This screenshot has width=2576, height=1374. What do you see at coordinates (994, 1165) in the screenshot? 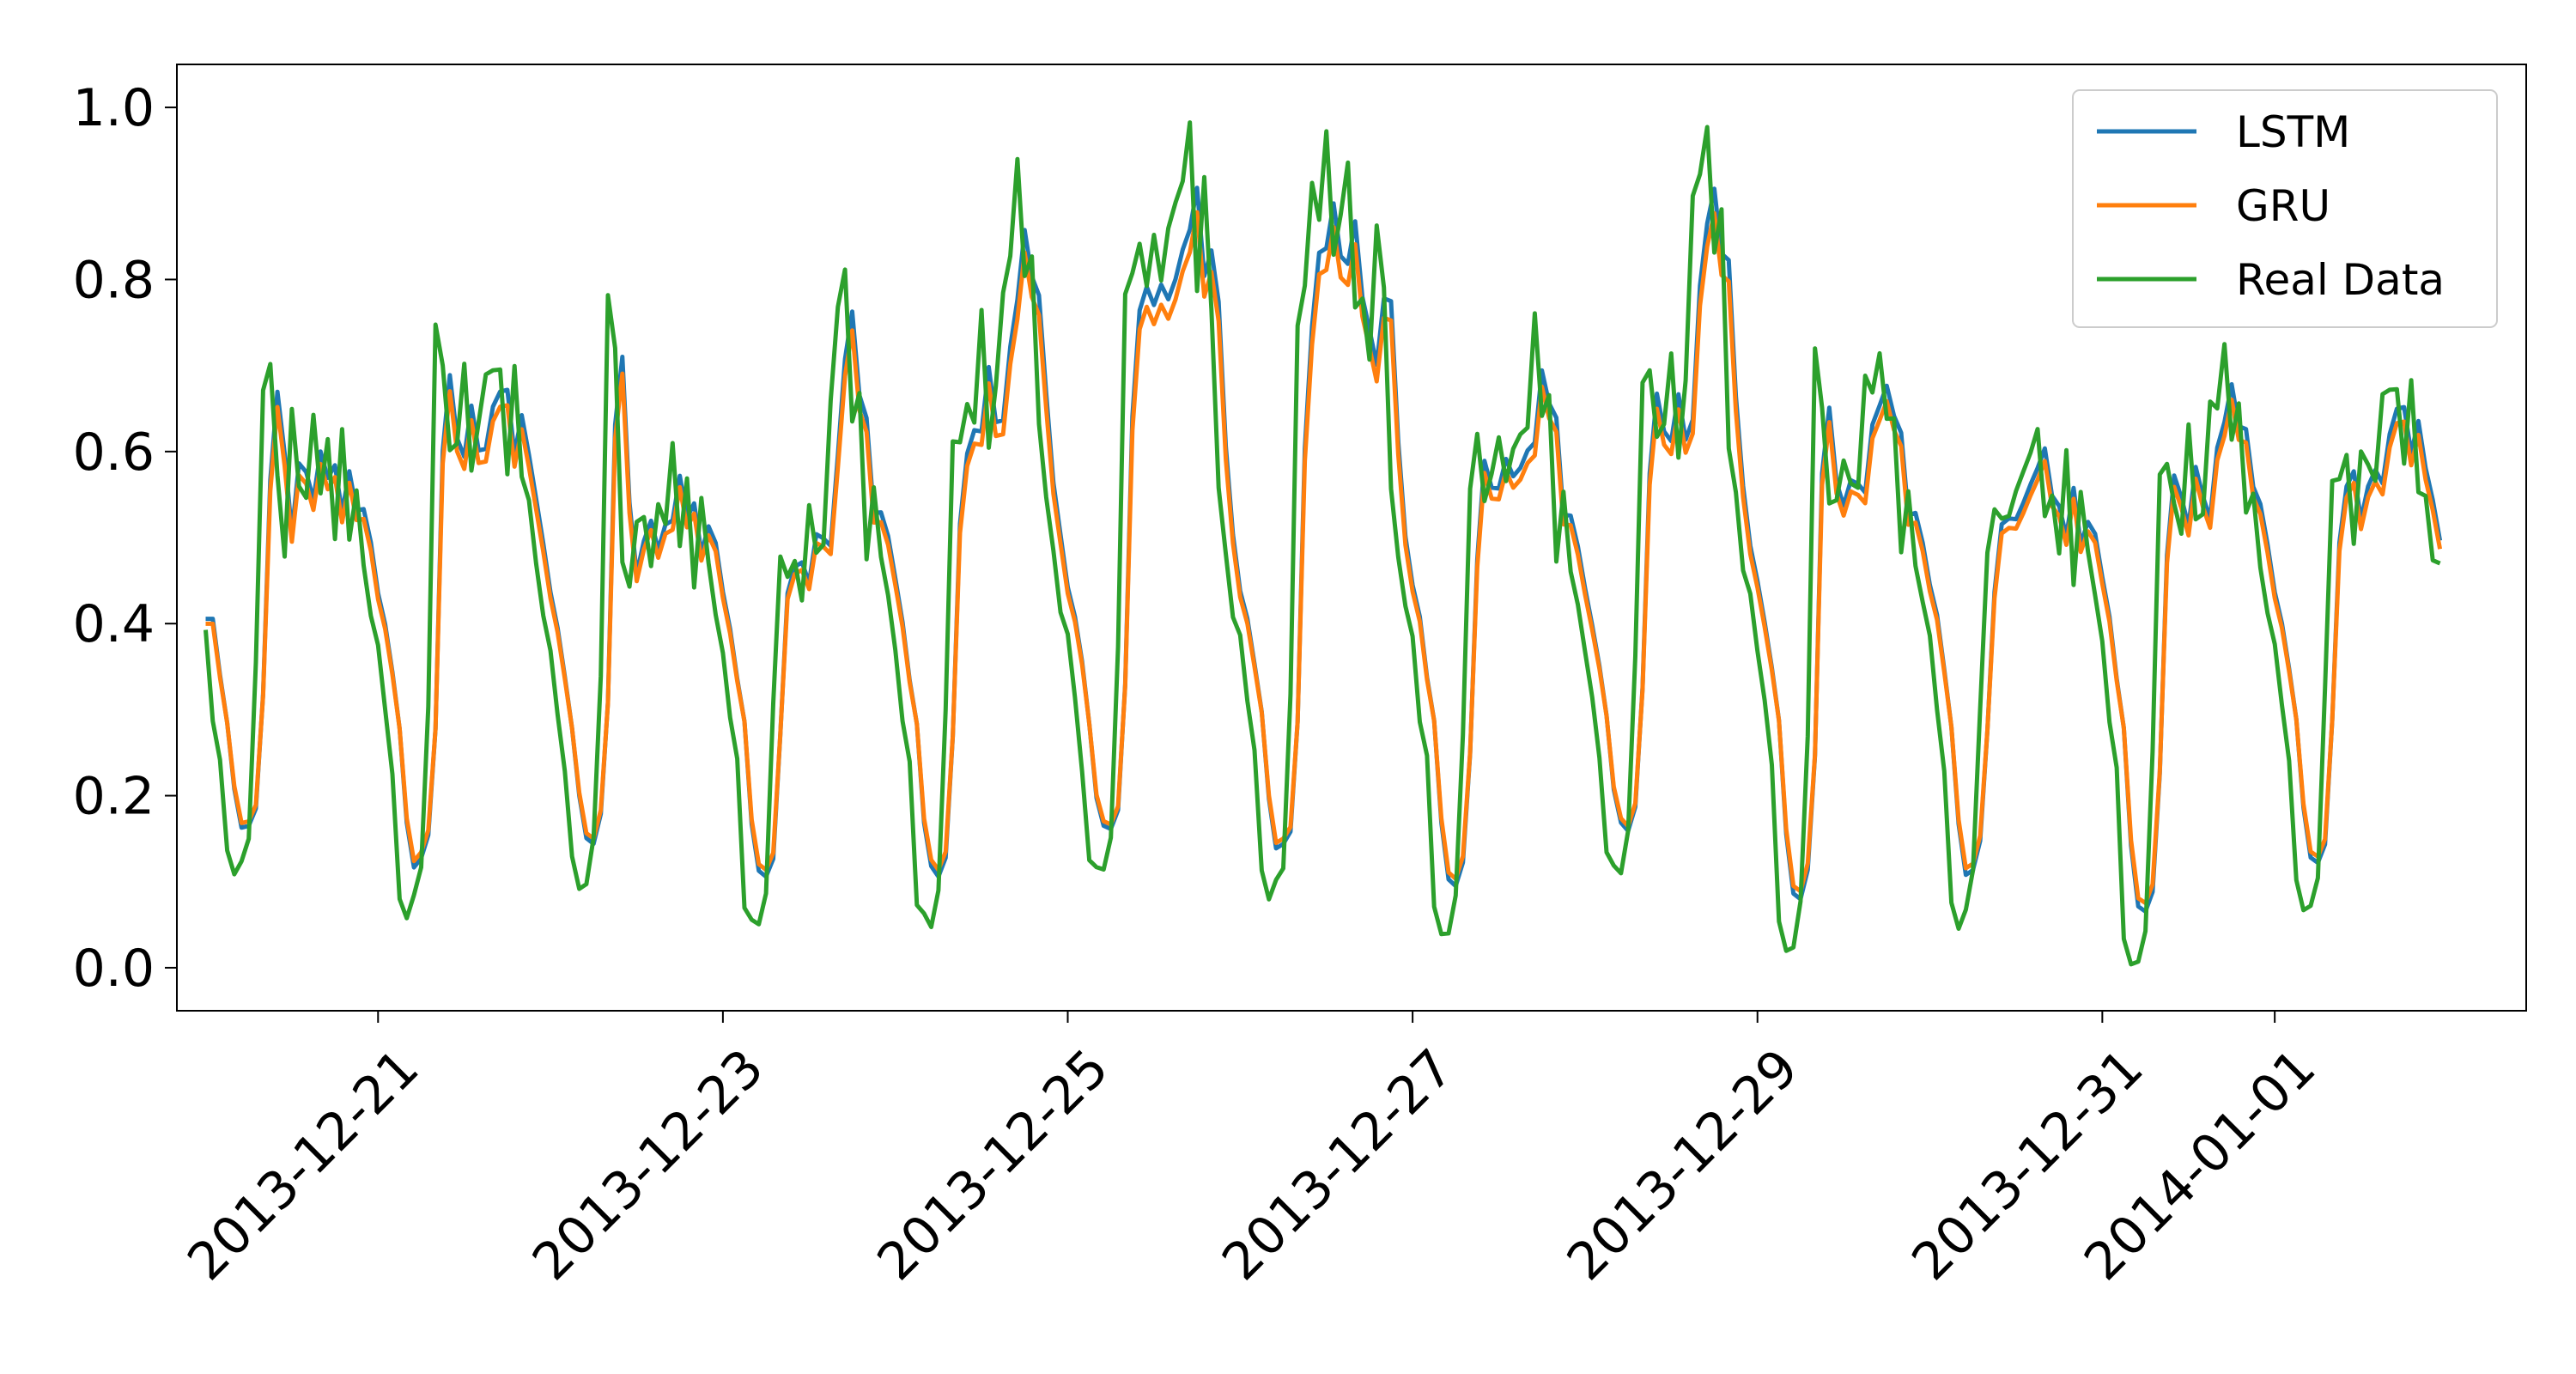
I see `x-tick-label: 2013-12-25` at bounding box center [994, 1165].